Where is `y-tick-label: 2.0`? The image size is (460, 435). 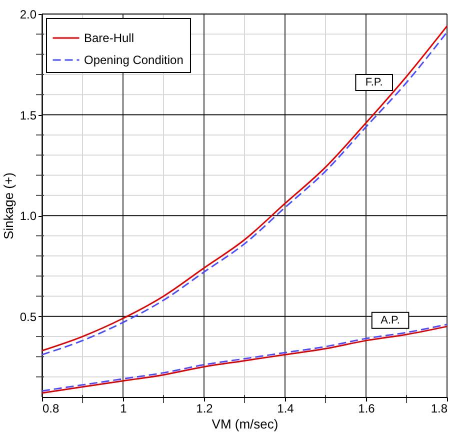
y-tick-label: 2.0 is located at coordinates (28, 15).